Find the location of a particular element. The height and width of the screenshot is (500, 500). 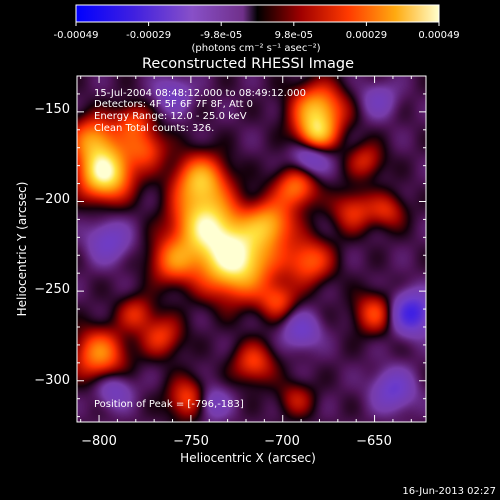

x-axis-label: Heliocentric X (arcsec) is located at coordinates (248, 458).